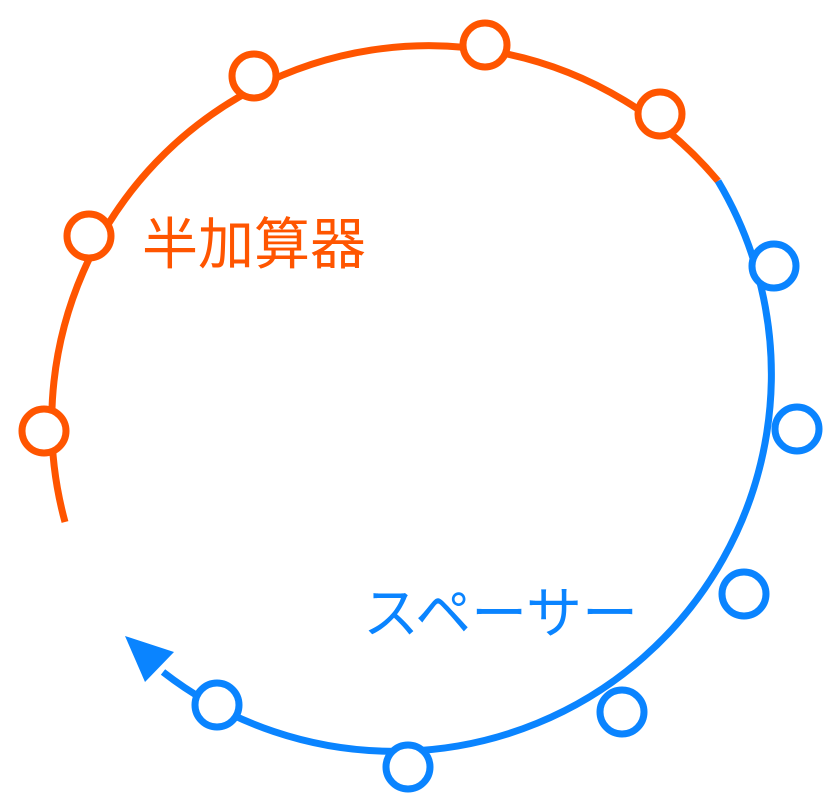 The width and height of the screenshot is (829, 803). Describe the element at coordinates (500, 614) in the screenshot. I see `spacer-label: スペーサー` at that location.